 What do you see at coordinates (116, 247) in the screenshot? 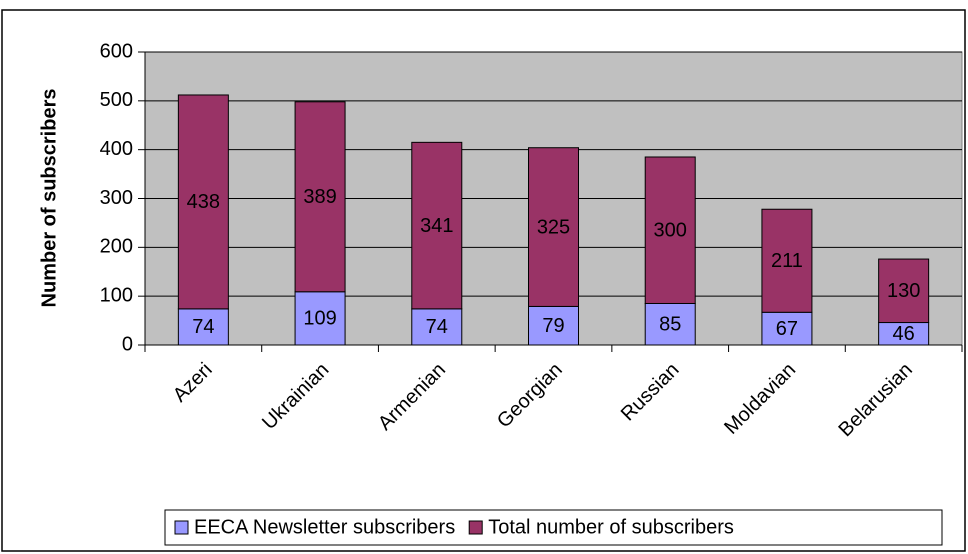
I see `y-tick-label: 200` at bounding box center [116, 247].